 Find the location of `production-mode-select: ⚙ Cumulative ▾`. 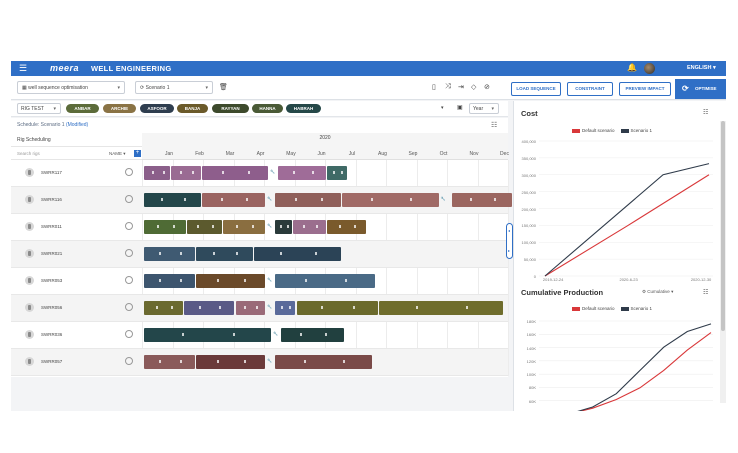

production-mode-select: ⚙ Cumulative ▾ is located at coordinates (658, 291).